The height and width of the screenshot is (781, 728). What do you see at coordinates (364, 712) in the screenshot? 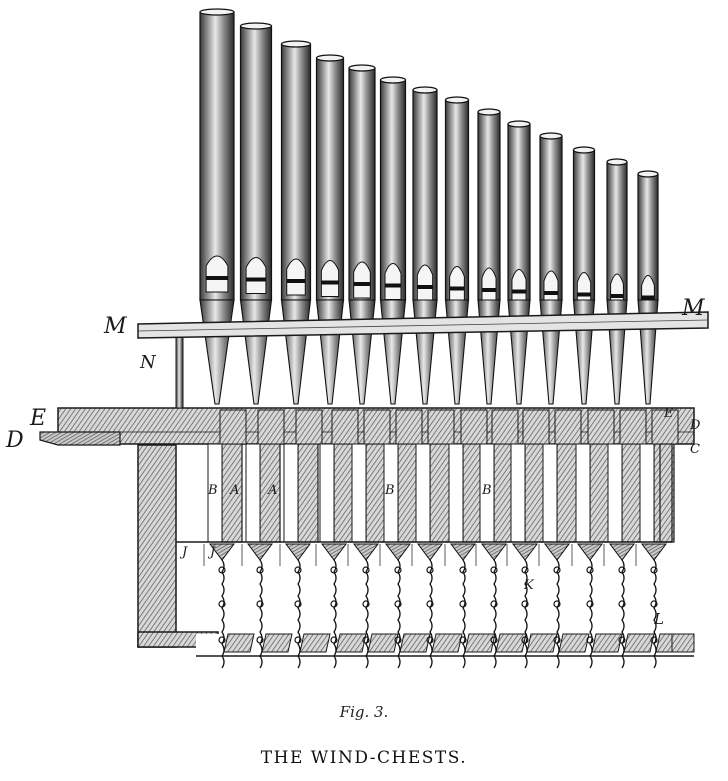
I see `figure-number: Fig. 3.` at bounding box center [364, 712].